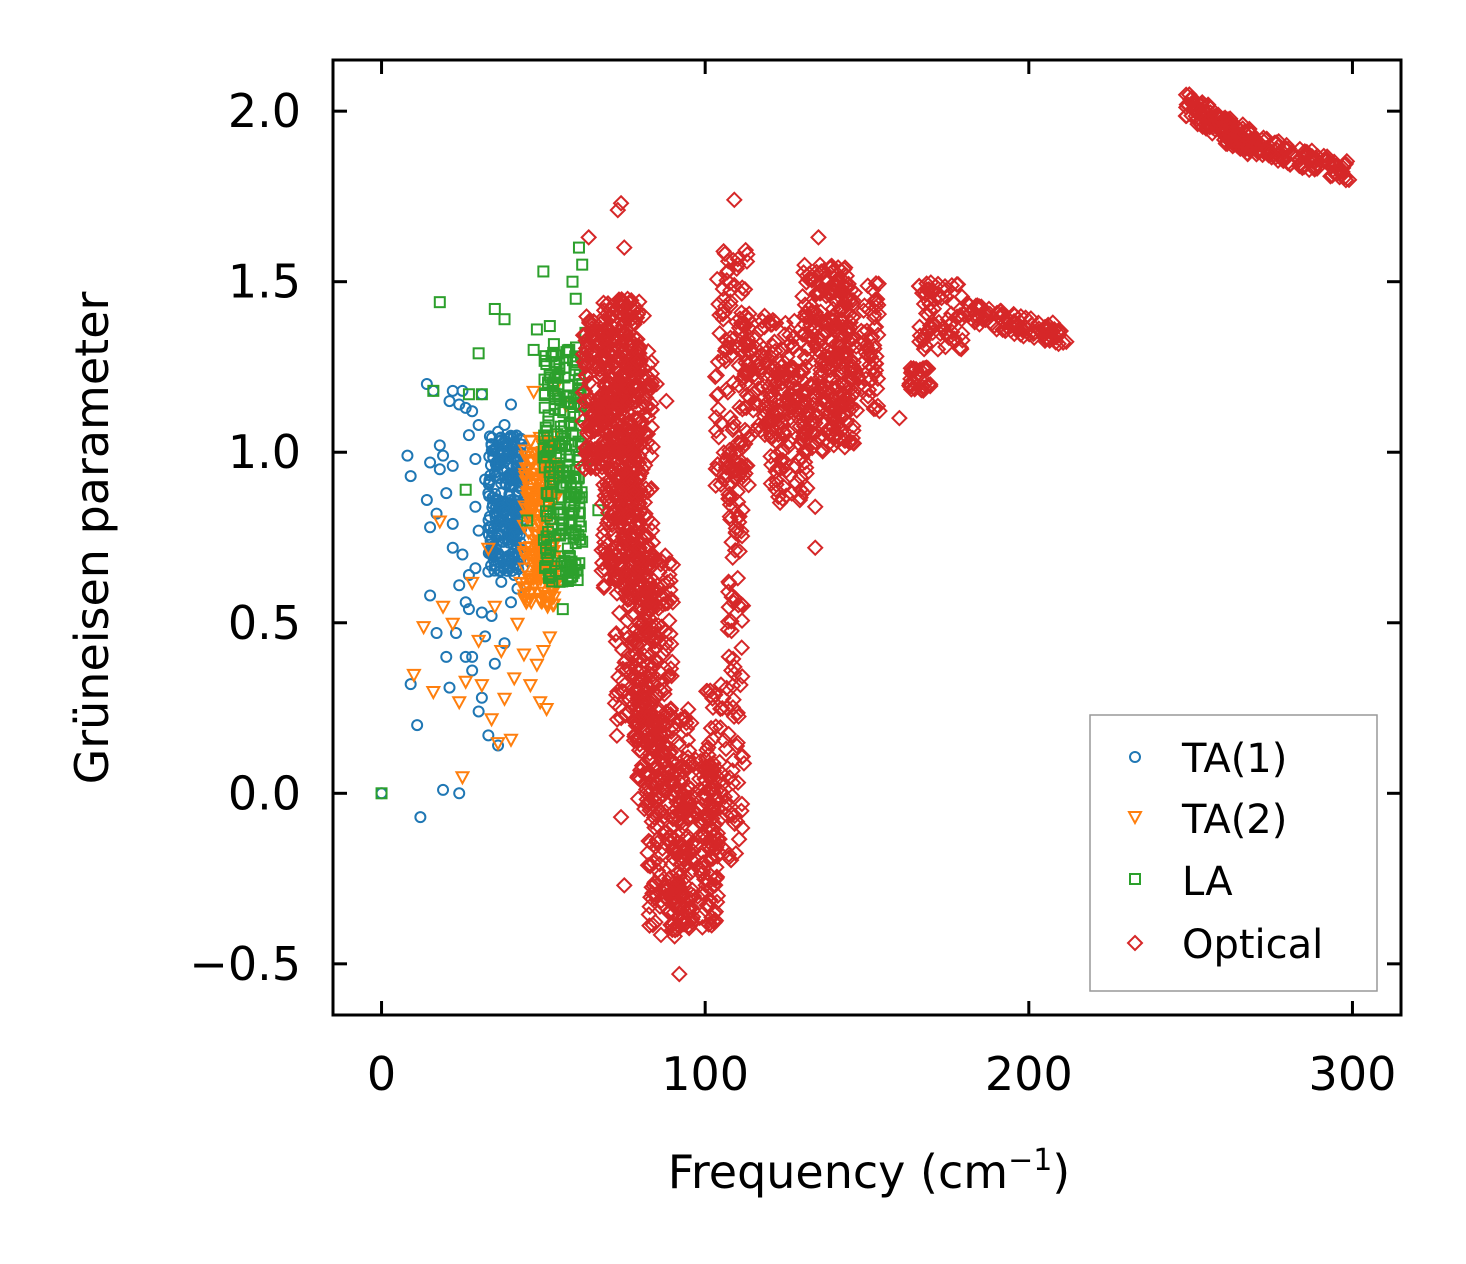 This screenshot has width=1466, height=1264. What do you see at coordinates (1252, 945) in the screenshot?
I see `legend-label-optical: Optical` at bounding box center [1252, 945].